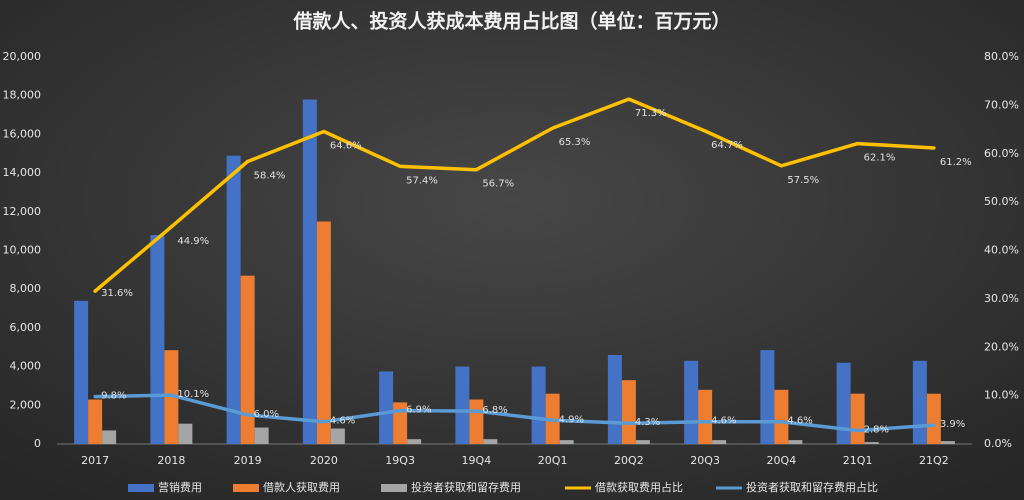  I want to click on y-tick-label: 8,000, so click(26, 288).